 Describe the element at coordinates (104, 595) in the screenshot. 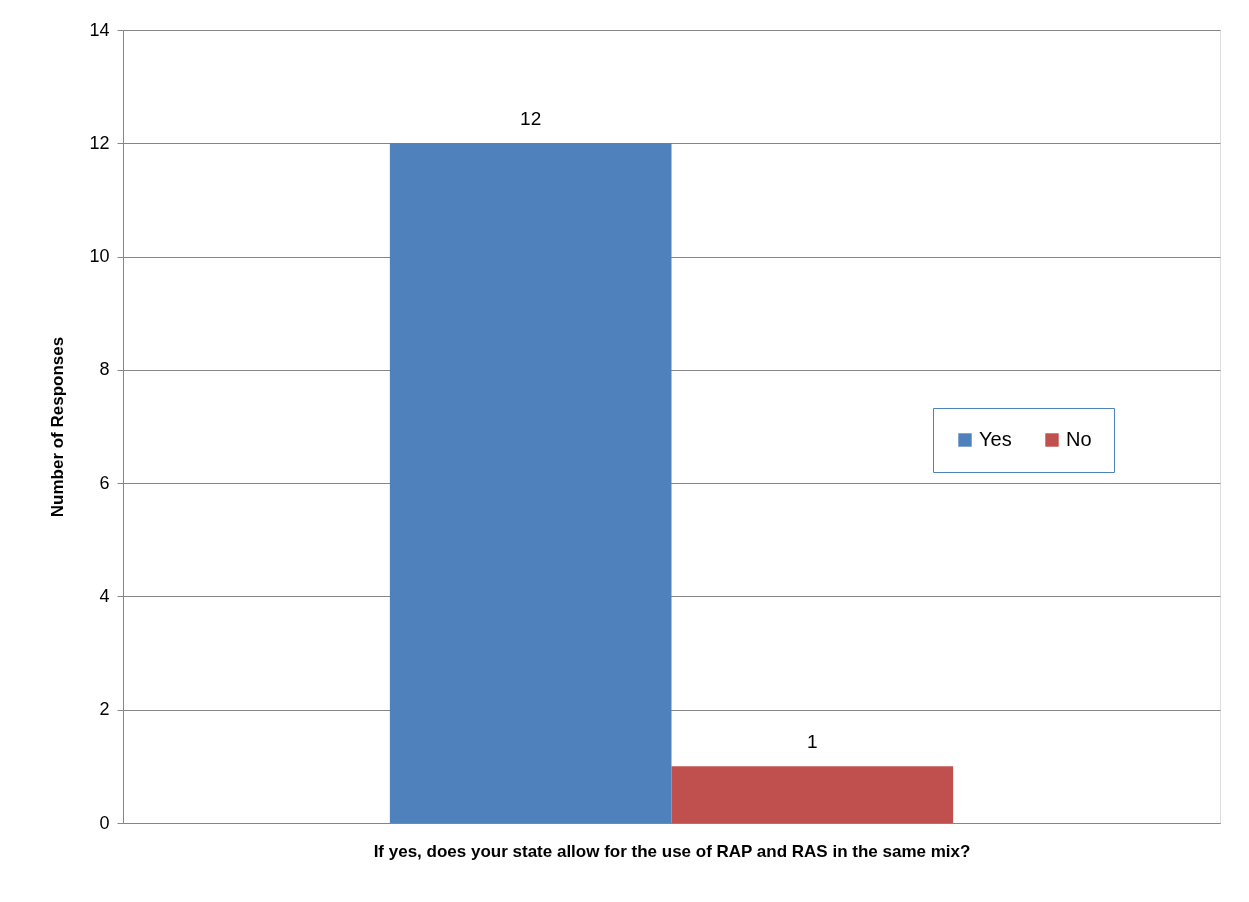

I see `y-tick-label: 4` at that location.